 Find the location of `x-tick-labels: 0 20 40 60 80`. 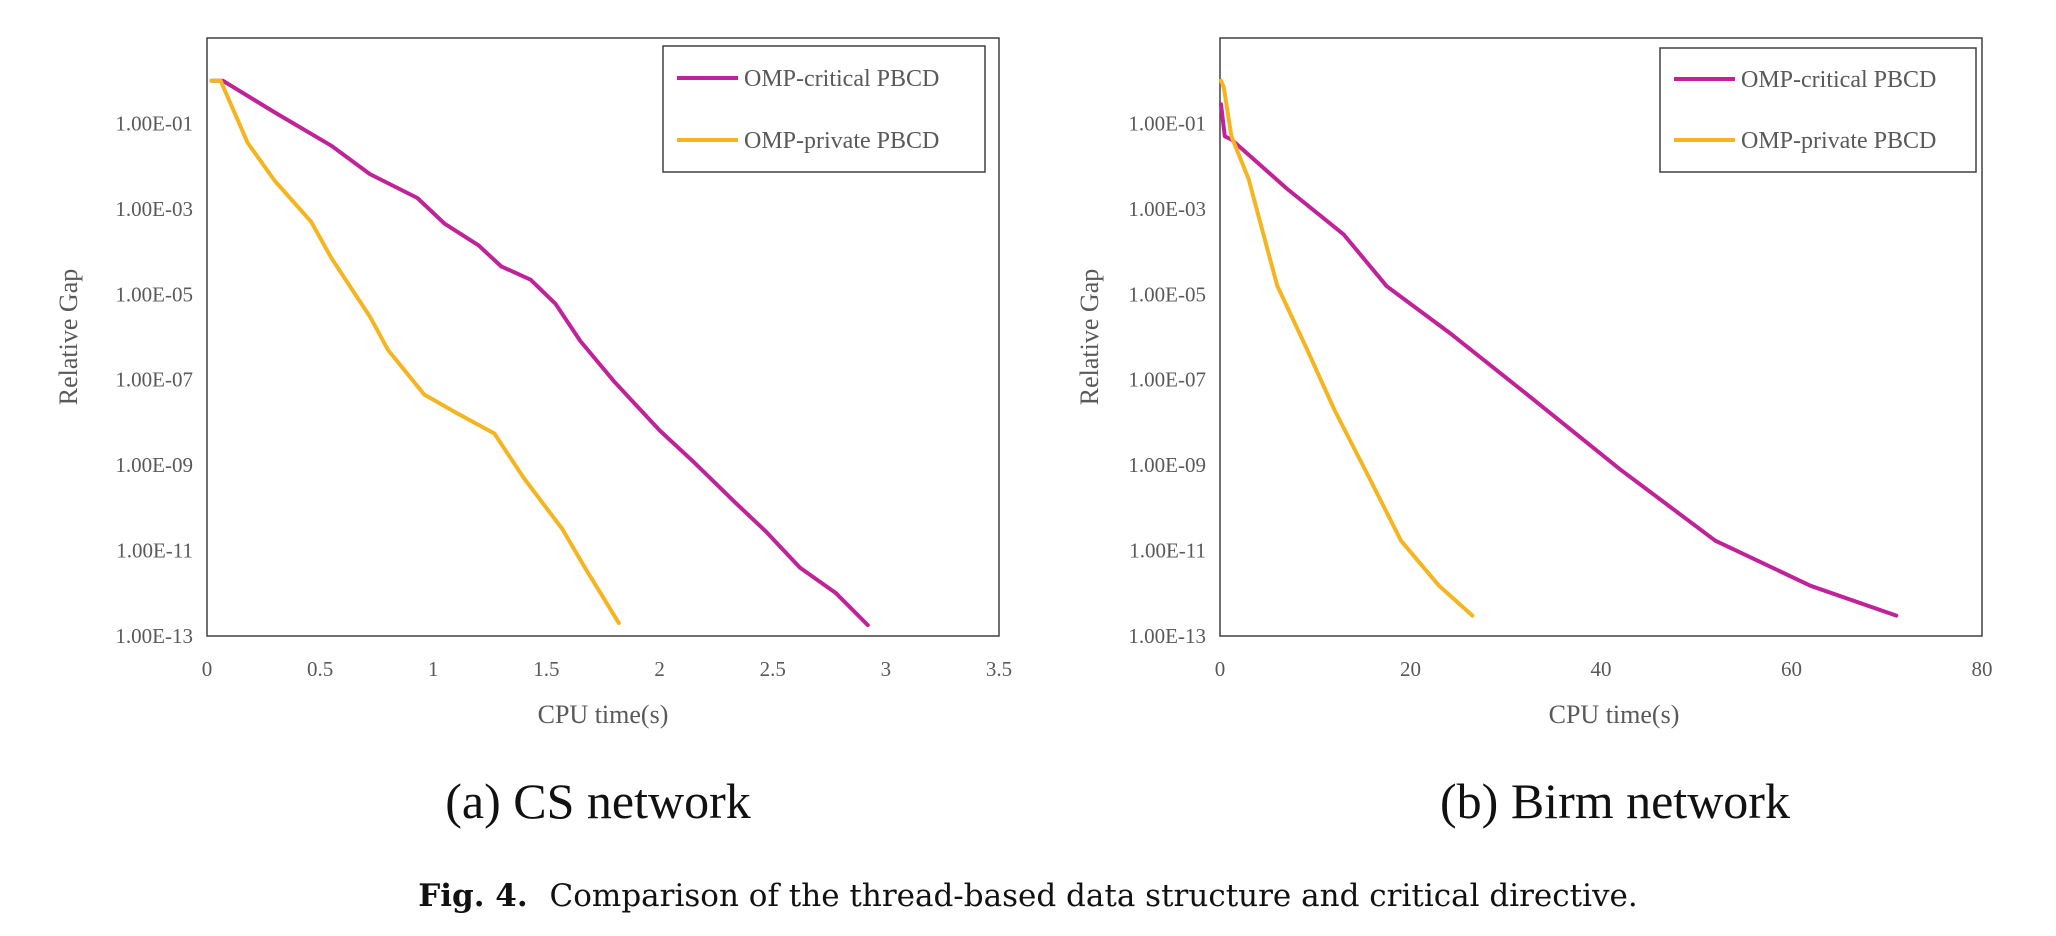

x-tick-labels: 0 20 40 60 80 is located at coordinates (1604, 669).